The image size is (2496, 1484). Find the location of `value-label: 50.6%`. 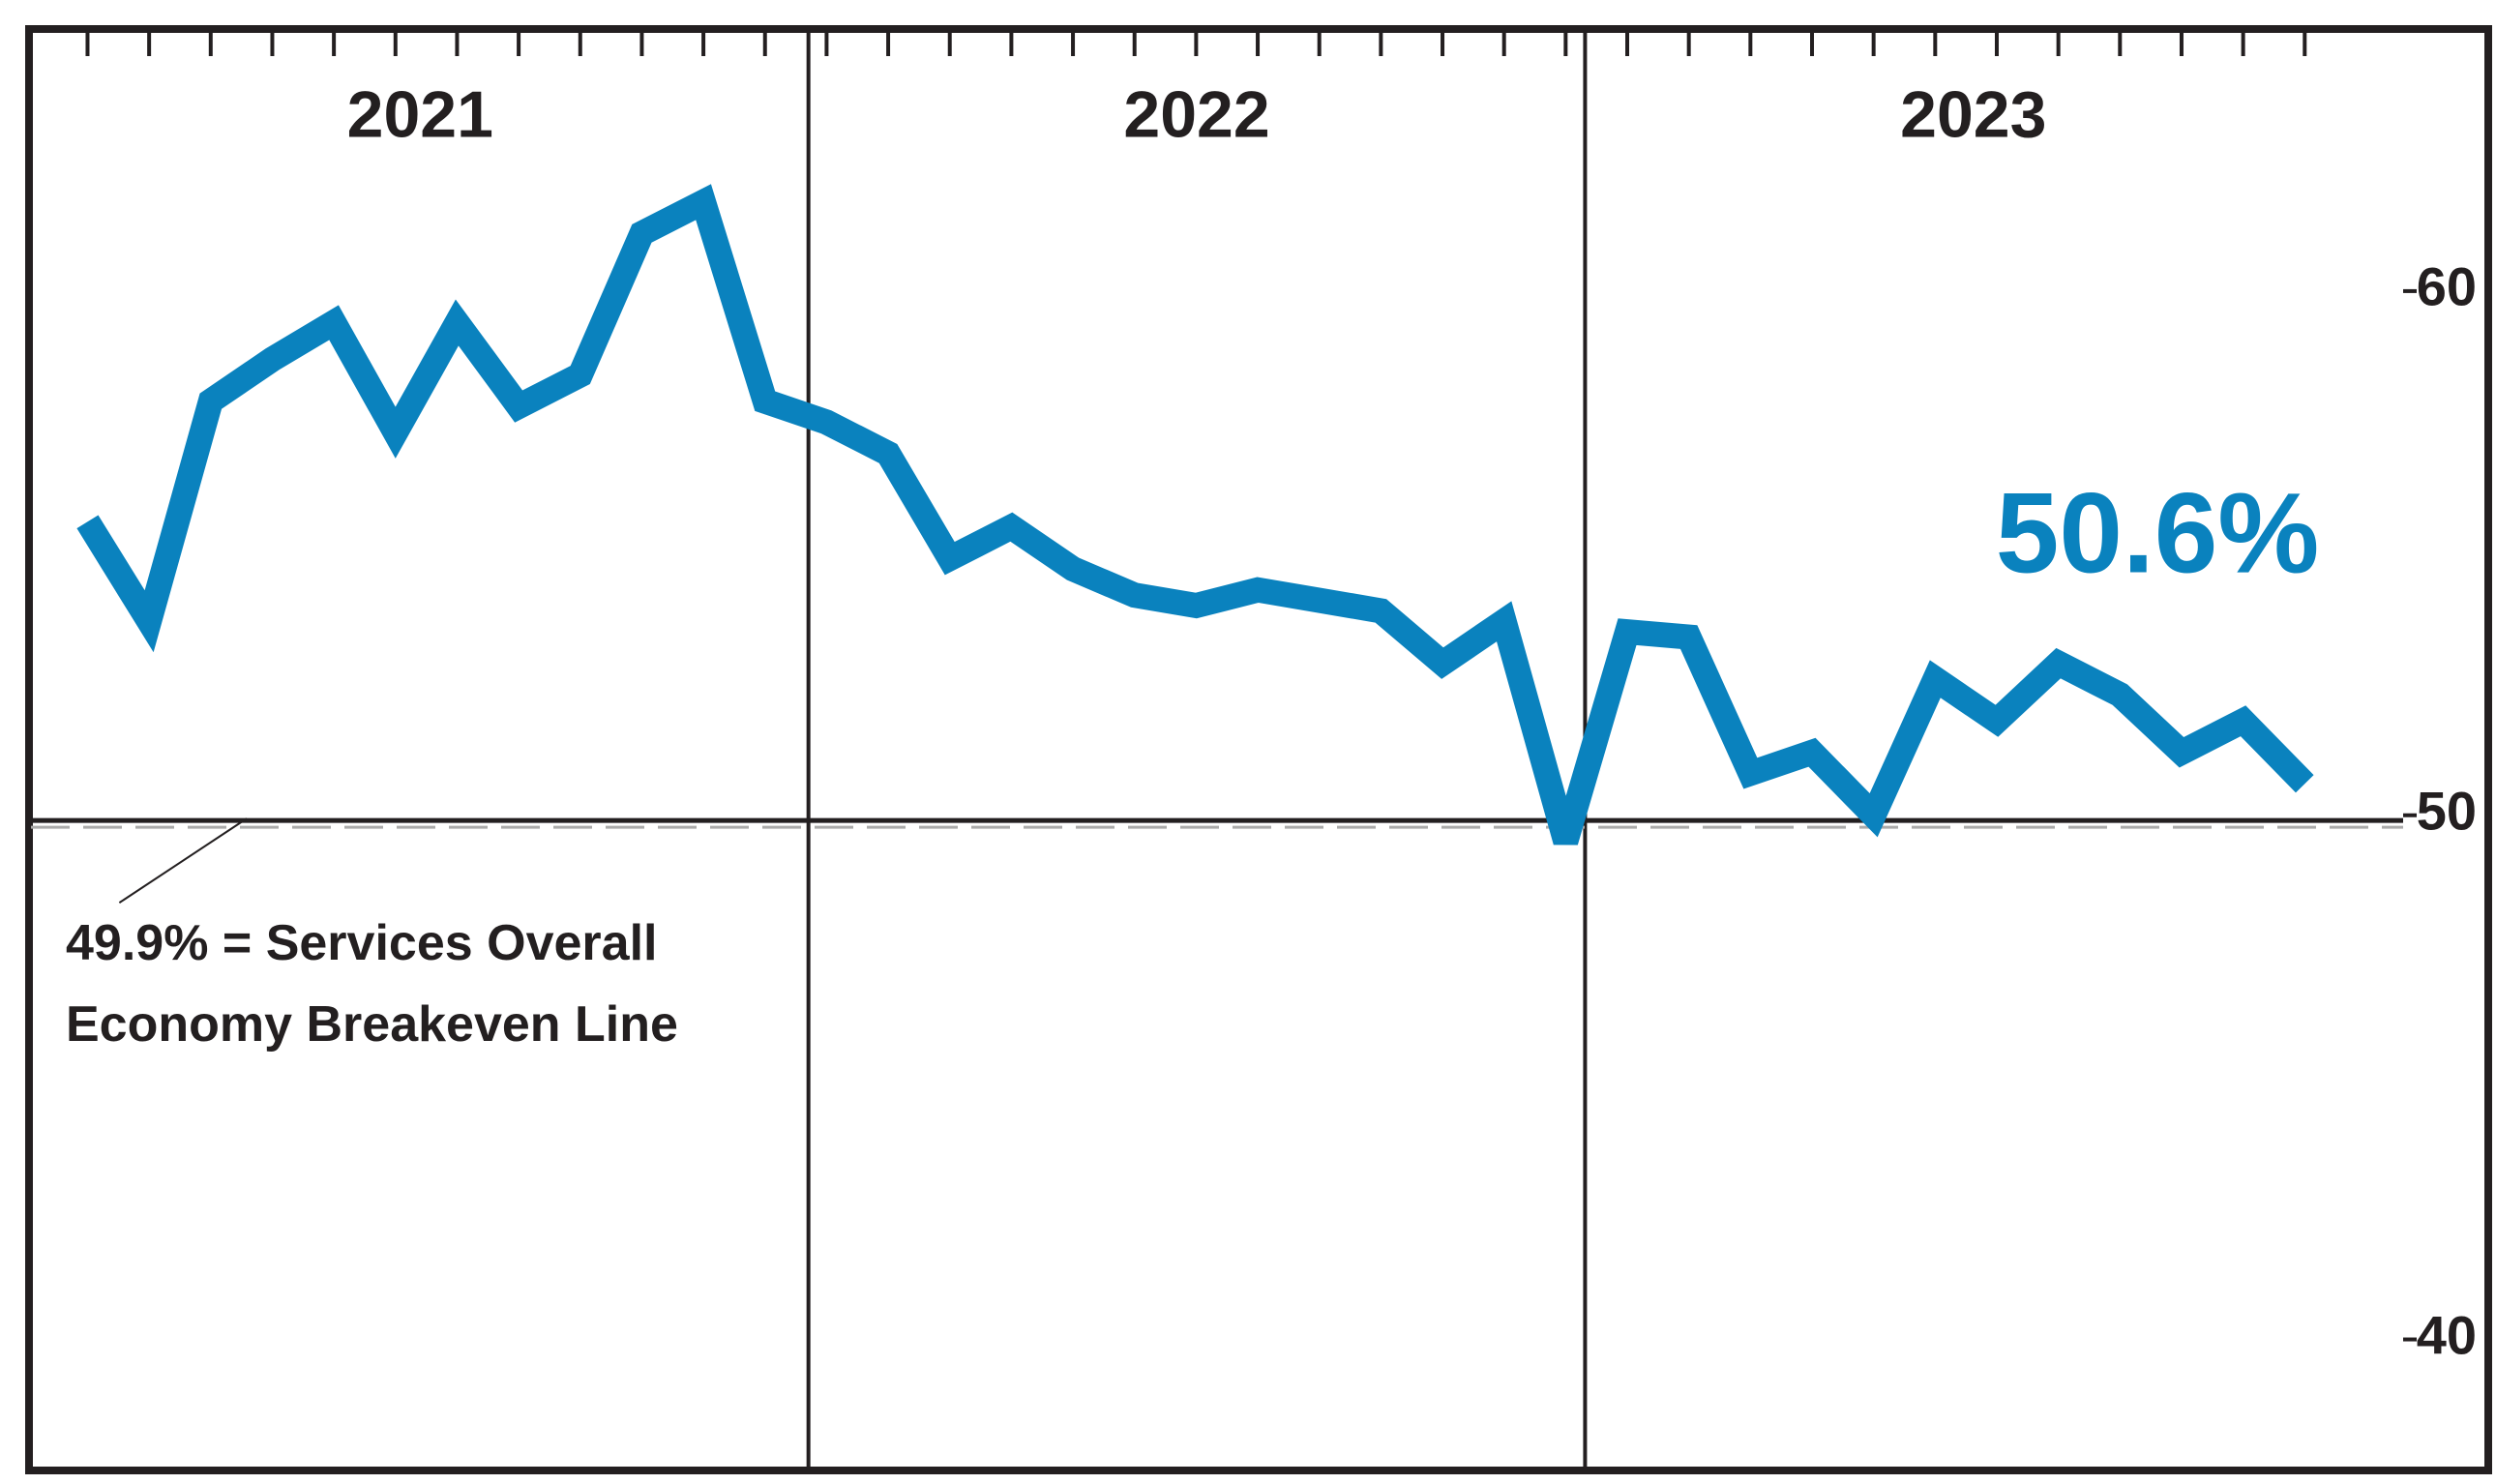

value-label: 50.6% is located at coordinates (2158, 533).